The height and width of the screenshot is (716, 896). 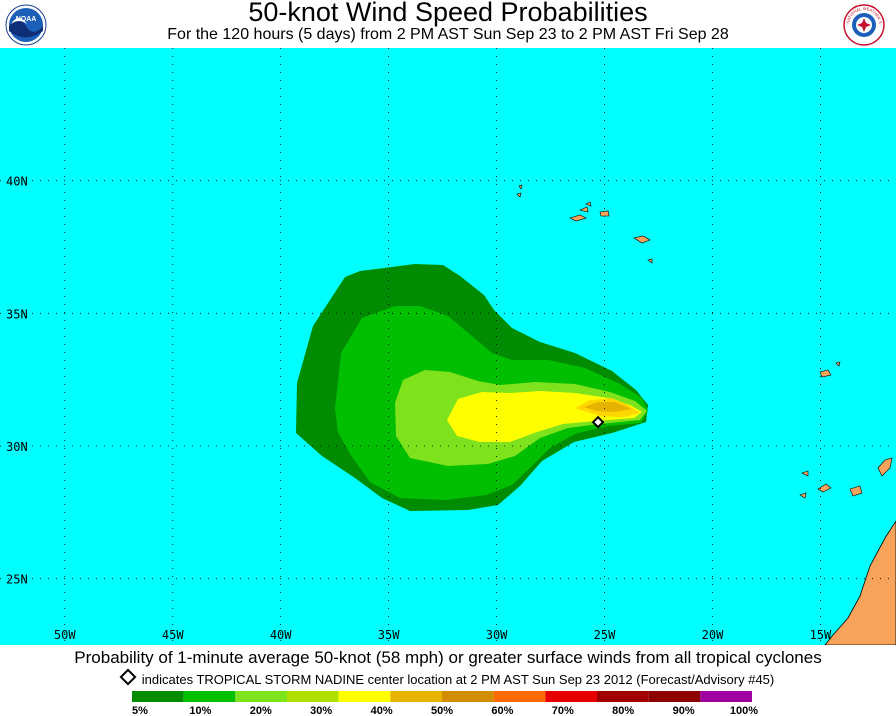 What do you see at coordinates (382, 710) in the screenshot?
I see `legend-label: 40%` at bounding box center [382, 710].